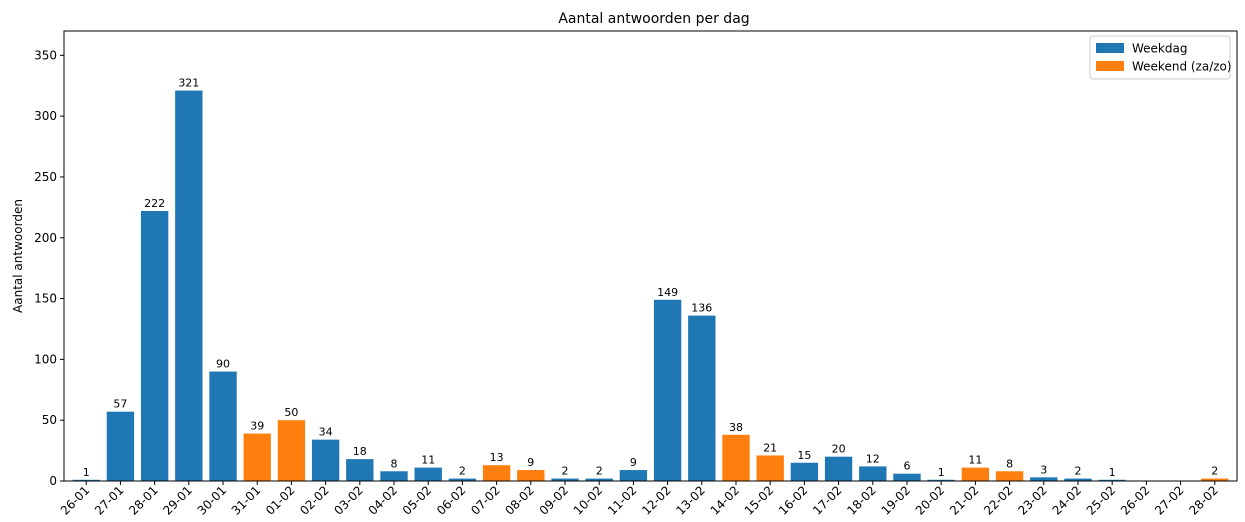 This screenshot has height=522, width=1245. I want to click on y-tick-label: 200, so click(45, 238).